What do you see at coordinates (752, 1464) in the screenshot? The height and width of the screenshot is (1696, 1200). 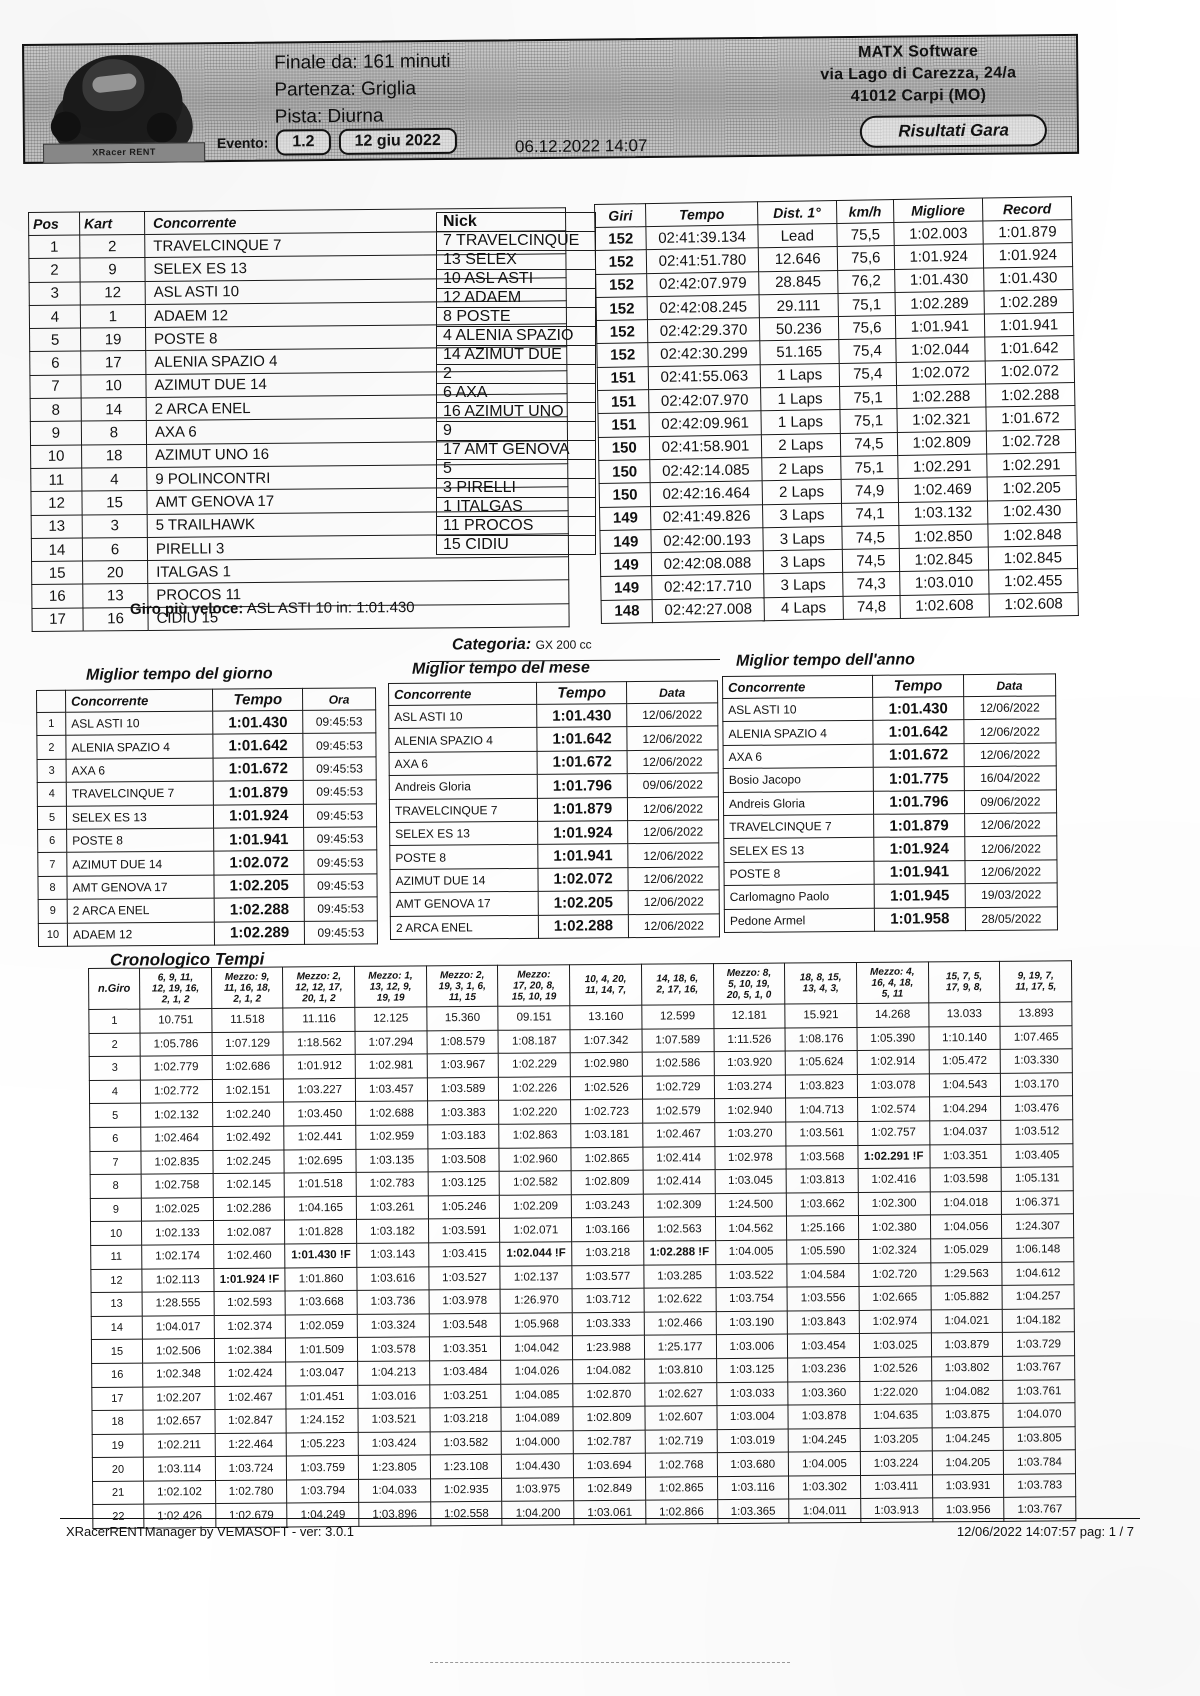 I see `cell-laptime: 1:03.680` at bounding box center [752, 1464].